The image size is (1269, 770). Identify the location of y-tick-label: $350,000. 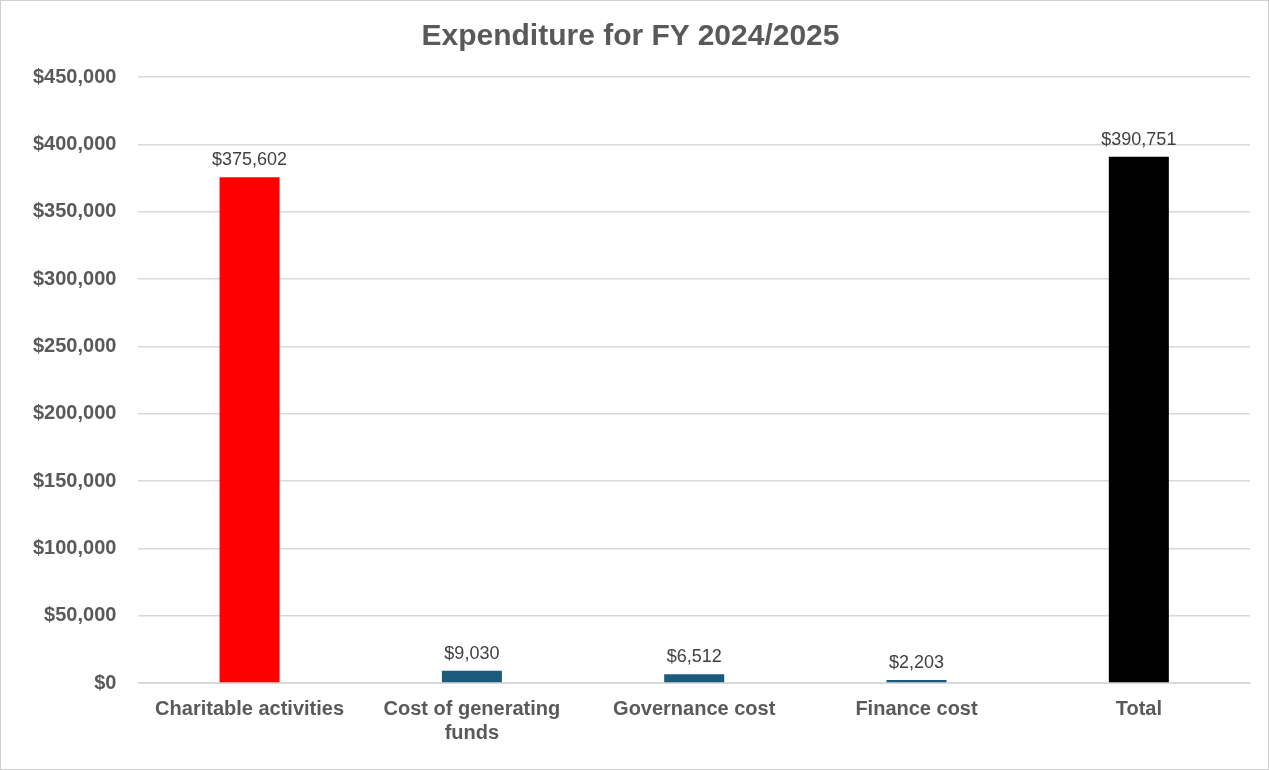
(75, 210).